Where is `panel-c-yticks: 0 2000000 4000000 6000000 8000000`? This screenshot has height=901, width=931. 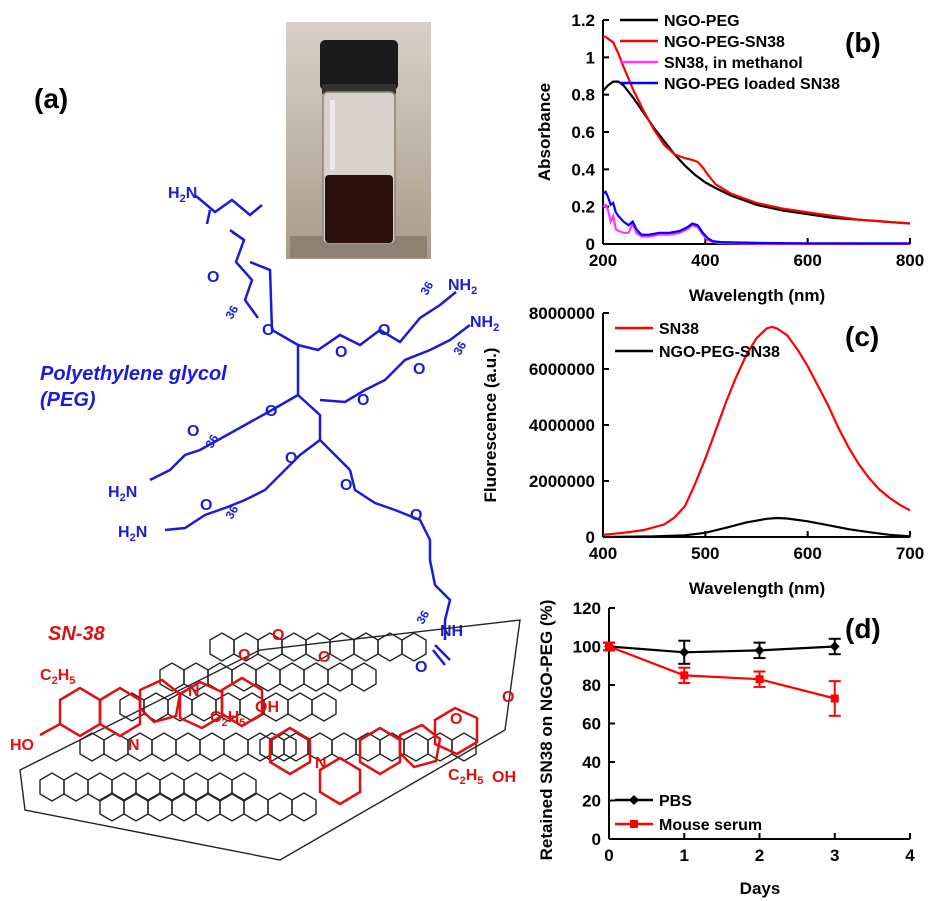 panel-c-yticks: 0 2000000 4000000 6000000 8000000 is located at coordinates (569, 425).